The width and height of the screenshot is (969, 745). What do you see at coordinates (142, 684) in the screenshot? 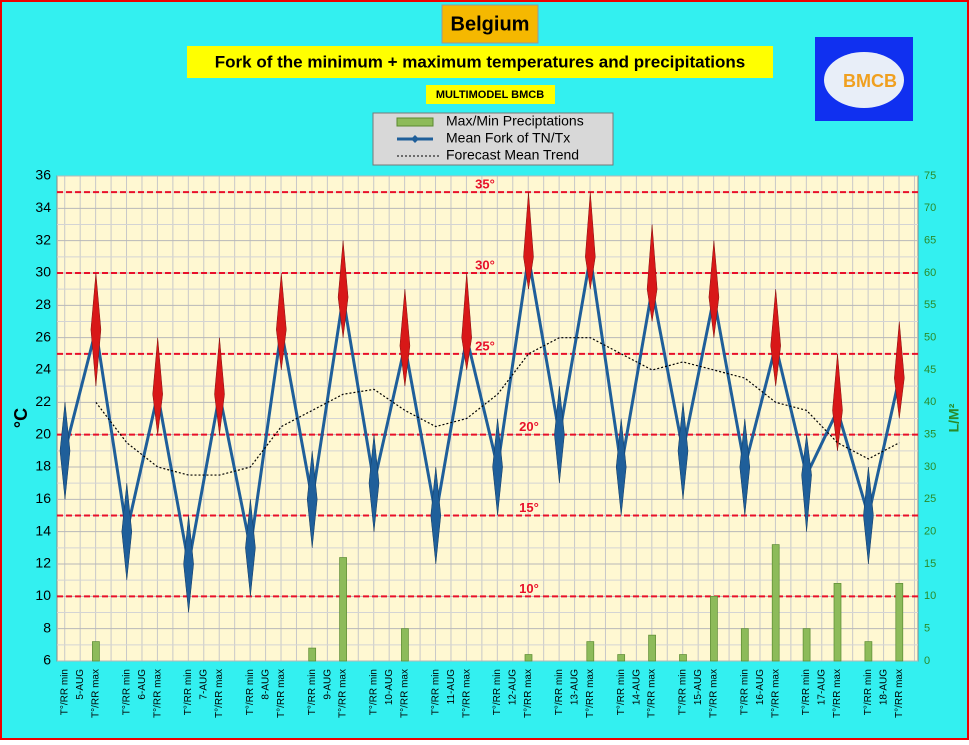
I see `date-label: 6-AUG` at bounding box center [142, 684].